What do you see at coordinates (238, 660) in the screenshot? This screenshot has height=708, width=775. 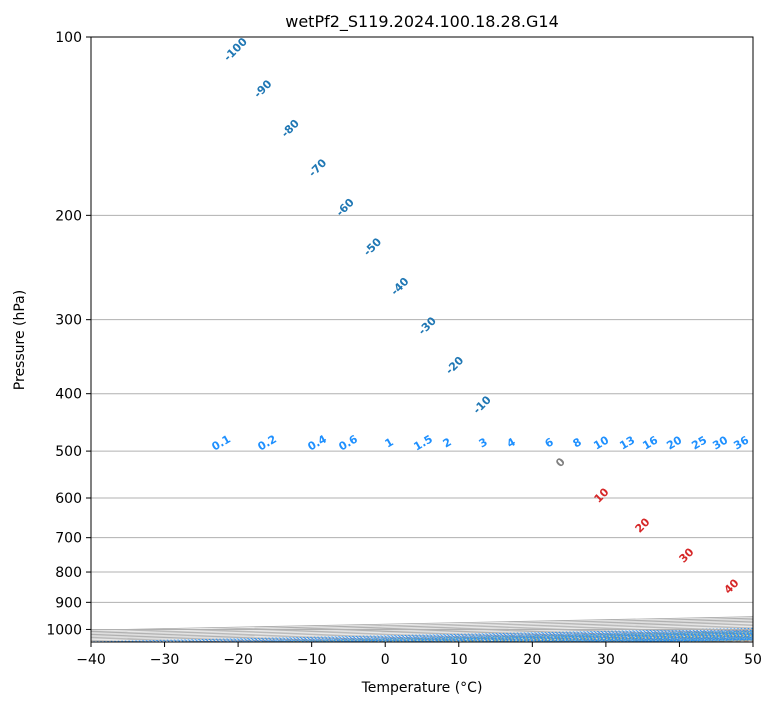 I see `x-tick-label: −20` at bounding box center [238, 660].